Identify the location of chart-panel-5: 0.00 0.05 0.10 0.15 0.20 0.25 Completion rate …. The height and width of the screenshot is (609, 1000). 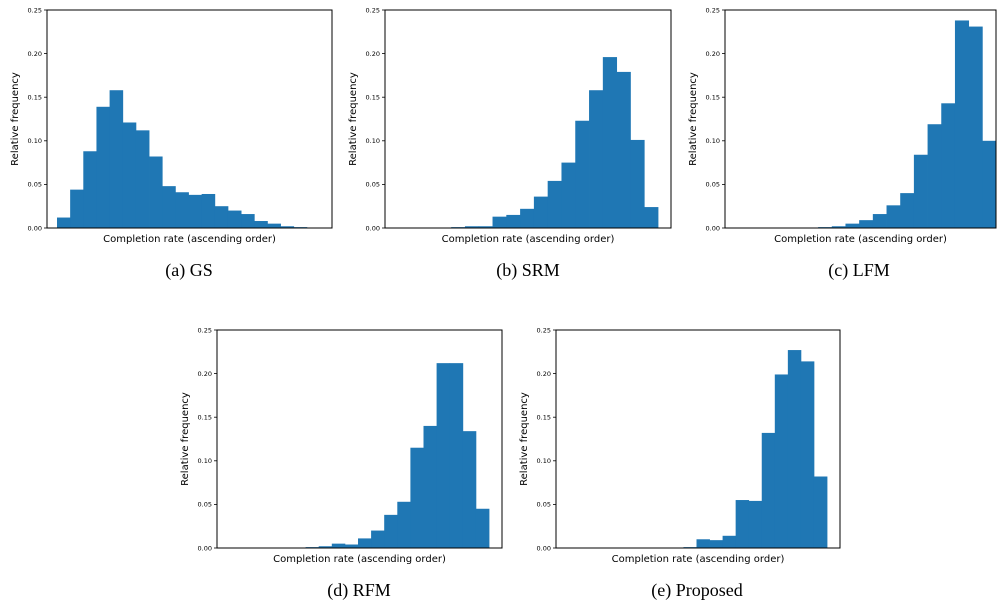
(680, 463).